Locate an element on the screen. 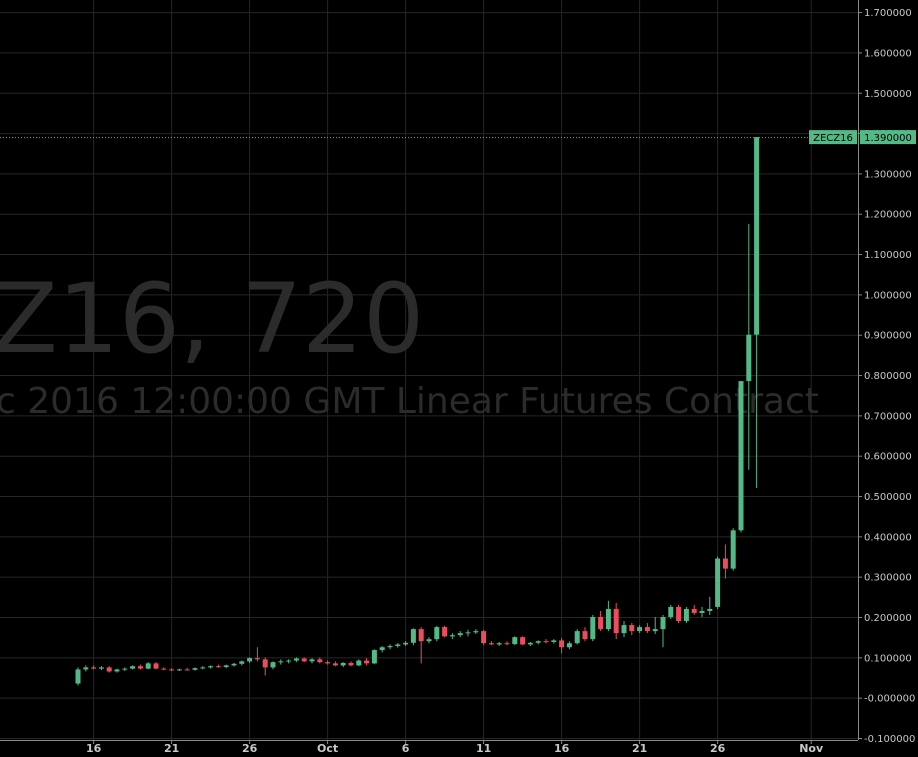 The height and width of the screenshot is (757, 918). y-tick-label: 1.200000 is located at coordinates (888, 215).